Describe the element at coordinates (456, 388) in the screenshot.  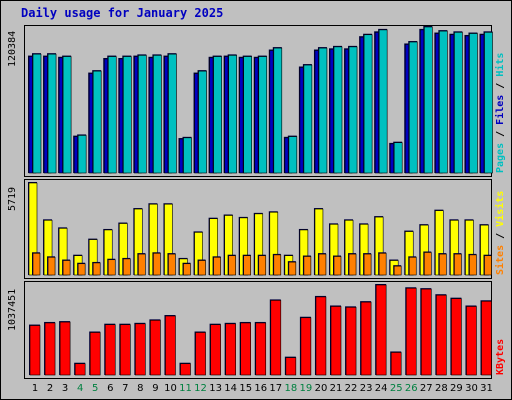
I see `x-tick-label-29: 29` at that location.